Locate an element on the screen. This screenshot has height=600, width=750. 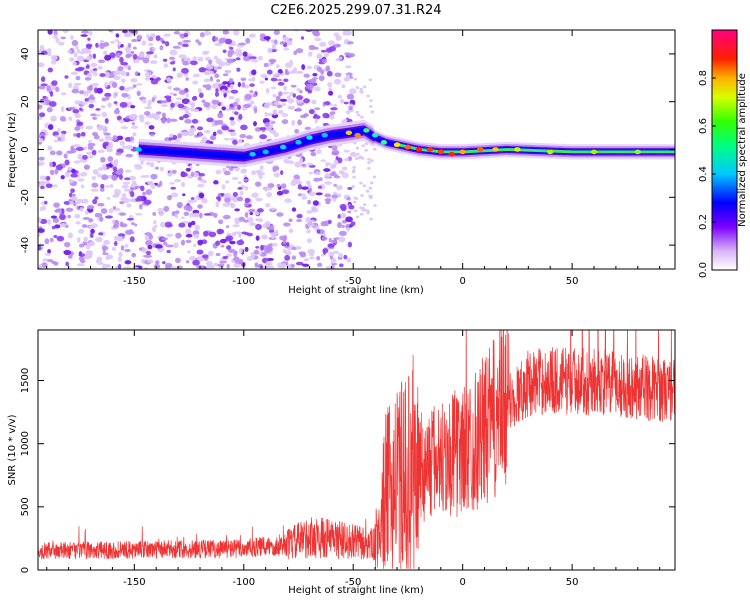
spectrogram-y-tick-label: 20 is located at coordinates (25, 101).